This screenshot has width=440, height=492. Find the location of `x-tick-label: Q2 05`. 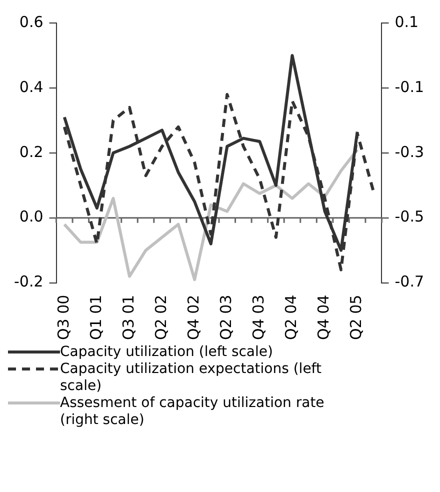

x-tick-label: Q2 05 is located at coordinates (356, 317).